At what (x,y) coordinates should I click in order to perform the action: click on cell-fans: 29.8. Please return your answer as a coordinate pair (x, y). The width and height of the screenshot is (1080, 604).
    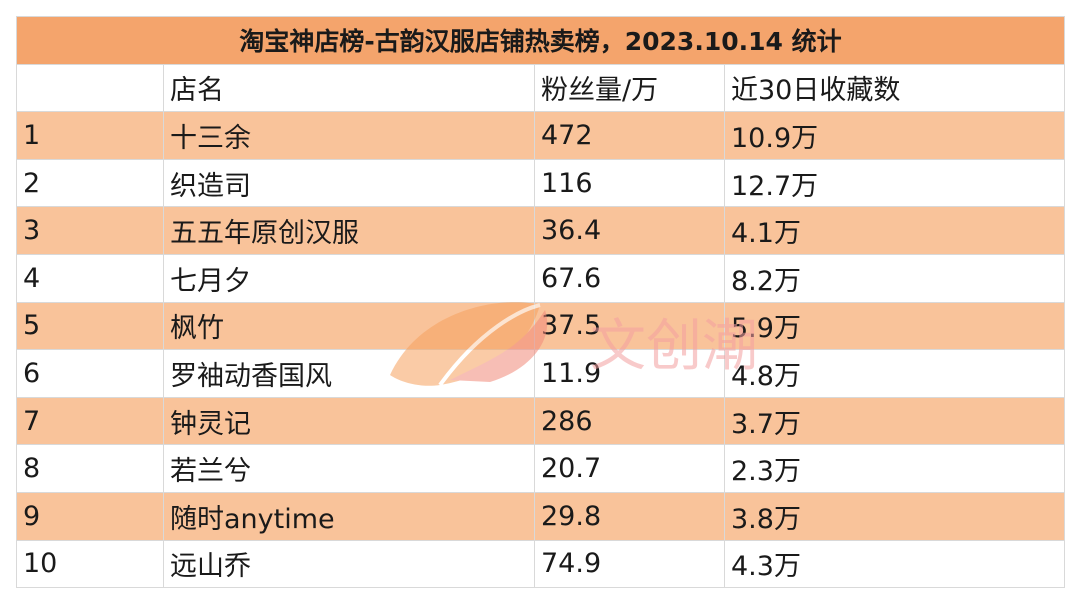
    Looking at the image, I should click on (629, 516).